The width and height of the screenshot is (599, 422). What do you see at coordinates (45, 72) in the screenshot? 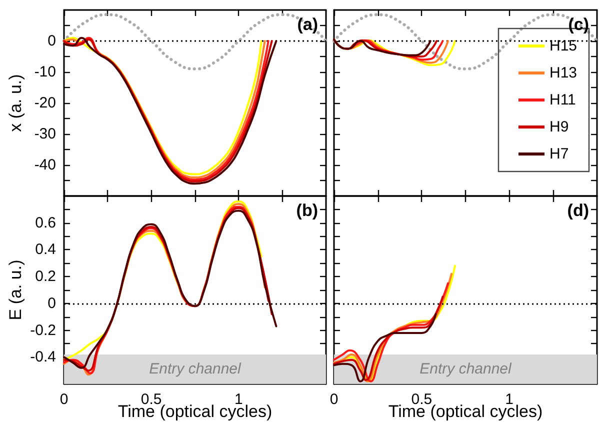
I see `y-tick-label: -10` at bounding box center [45, 72].